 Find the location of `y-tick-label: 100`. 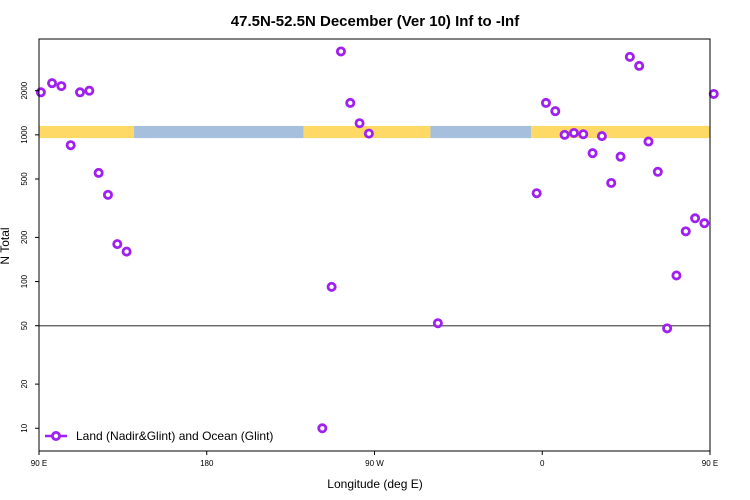

y-tick-label: 100 is located at coordinates (24, 281).